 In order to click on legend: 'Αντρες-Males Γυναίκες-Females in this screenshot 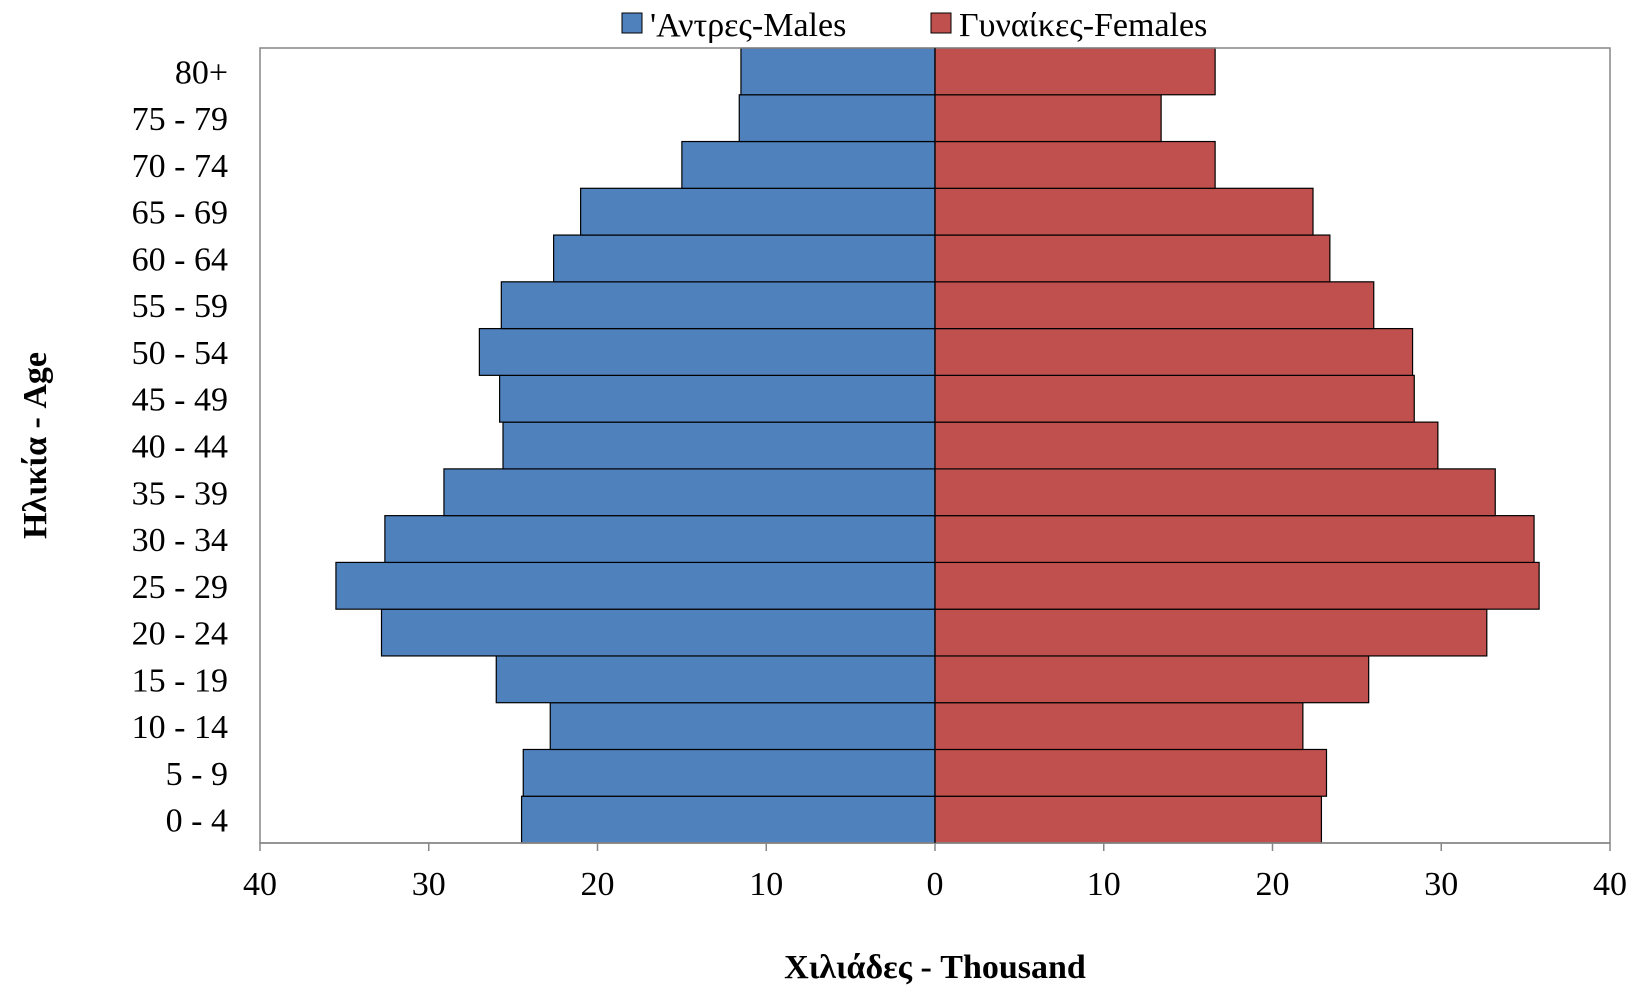, I will do `click(914, 25)`.